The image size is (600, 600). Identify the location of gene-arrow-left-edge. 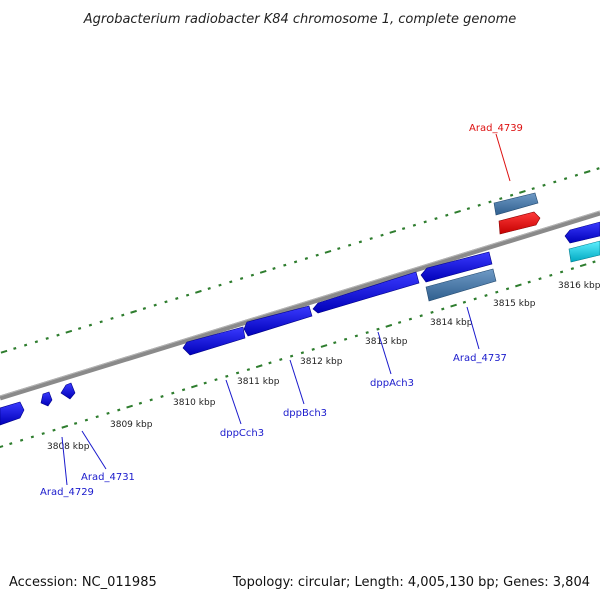
(12, 413).